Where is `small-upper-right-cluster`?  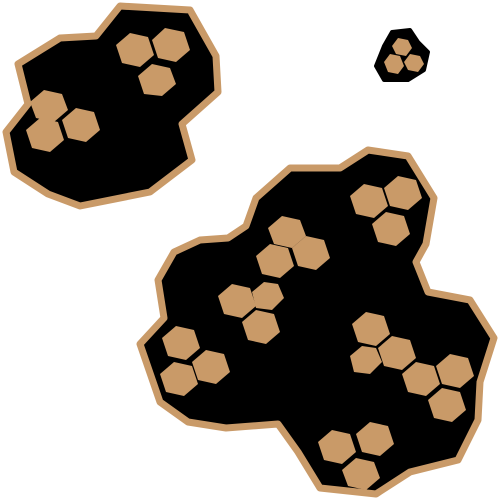 small-upper-right-cluster is located at coordinates (402, 55).